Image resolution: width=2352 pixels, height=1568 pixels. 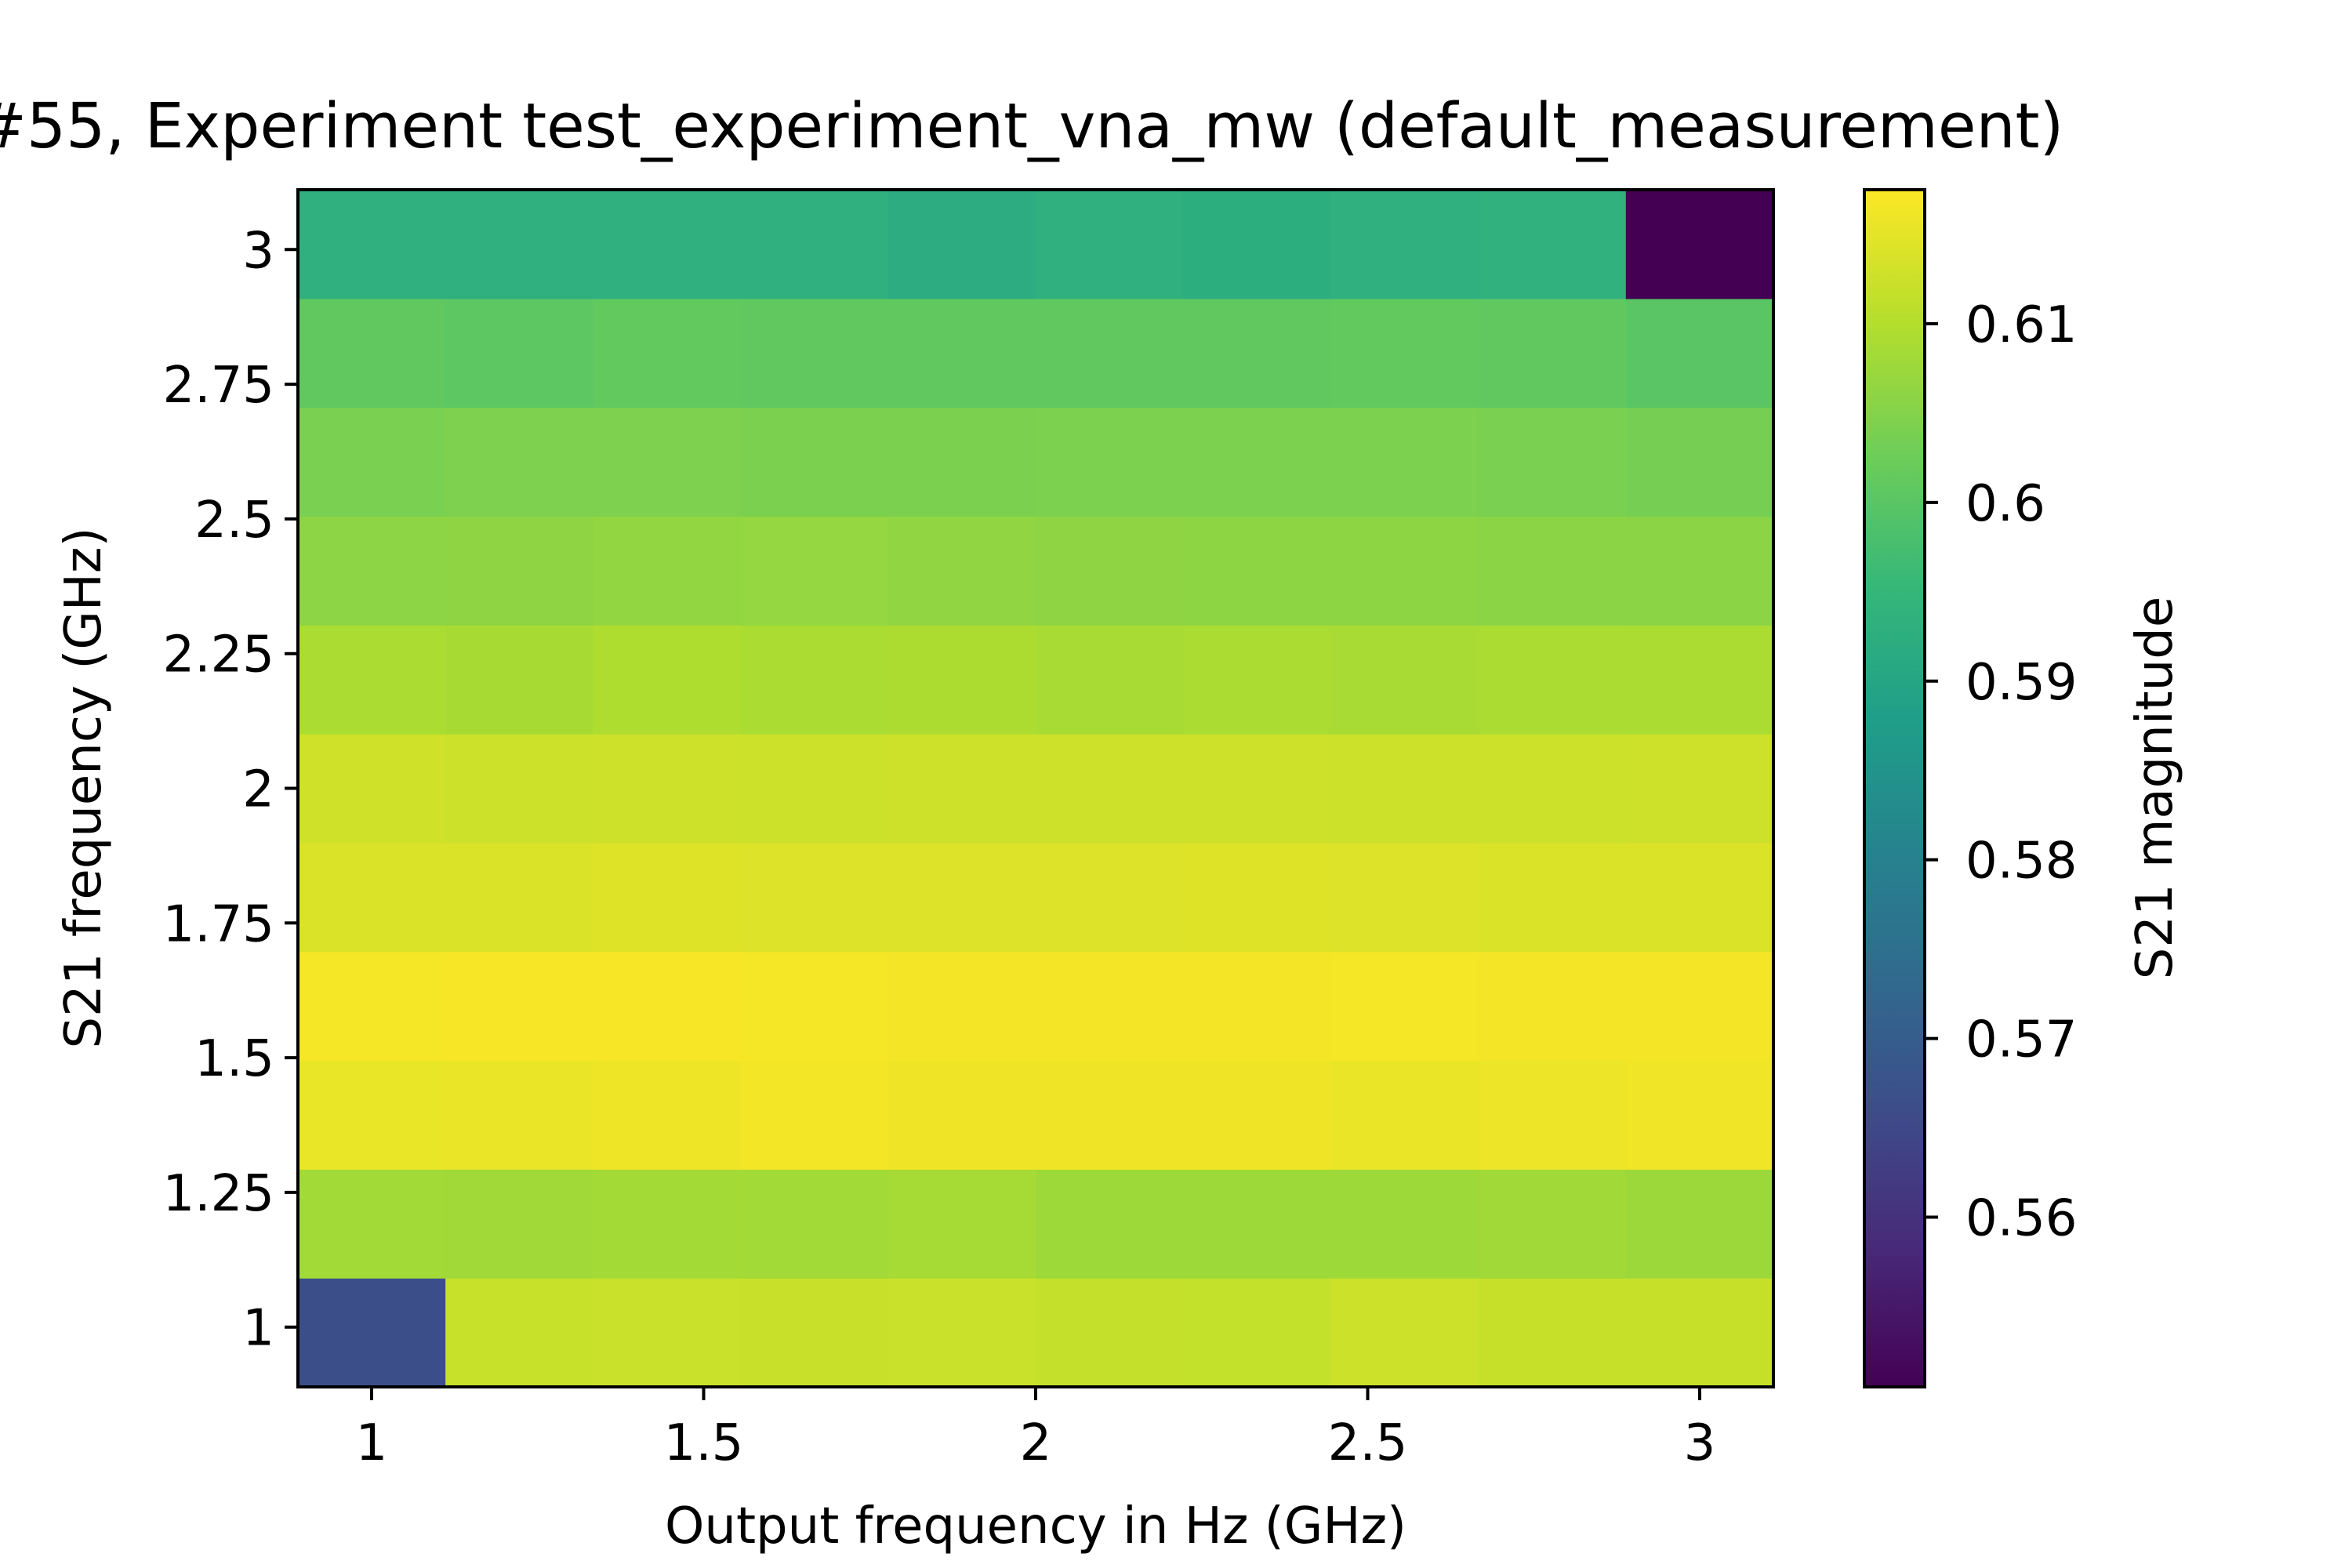 What do you see at coordinates (1368, 1443) in the screenshot?
I see `x-tick-label: 2.5` at bounding box center [1368, 1443].